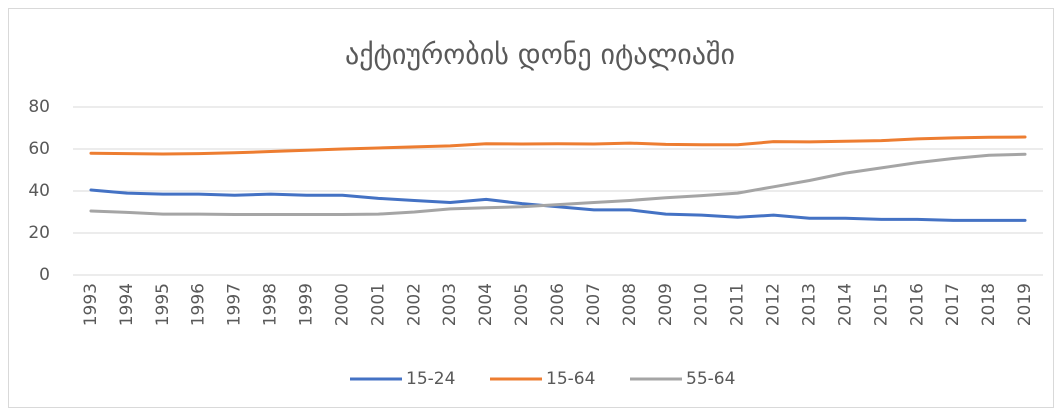 This screenshot has width=1062, height=414. I want to click on x-tick-label: 2019, so click(1025, 304).